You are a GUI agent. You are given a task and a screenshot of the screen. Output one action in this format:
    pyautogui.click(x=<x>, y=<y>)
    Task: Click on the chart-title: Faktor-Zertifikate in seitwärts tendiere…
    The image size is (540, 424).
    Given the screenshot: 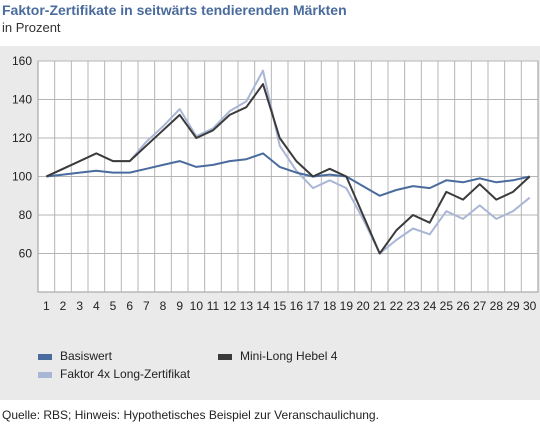 What is the action you would take?
    pyautogui.click(x=174, y=10)
    